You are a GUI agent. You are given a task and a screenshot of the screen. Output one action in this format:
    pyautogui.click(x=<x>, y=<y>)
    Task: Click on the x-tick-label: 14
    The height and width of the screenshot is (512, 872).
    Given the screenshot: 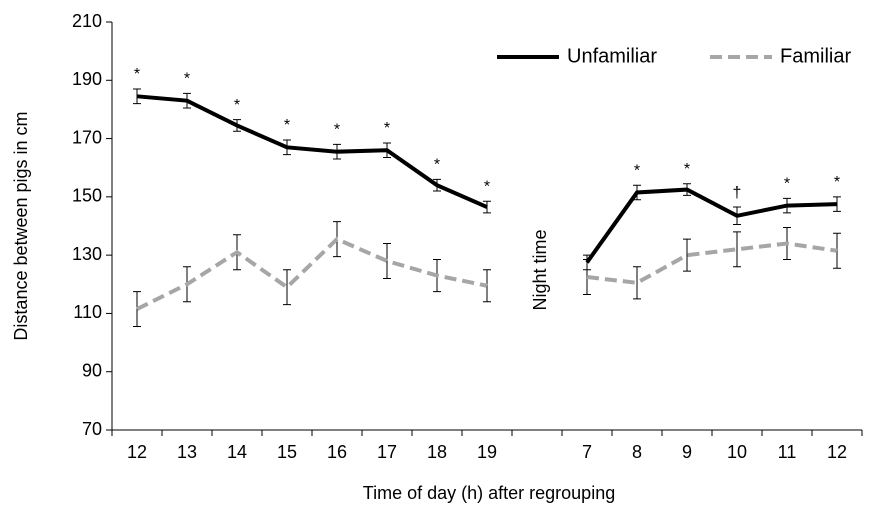 What is the action you would take?
    pyautogui.click(x=237, y=452)
    